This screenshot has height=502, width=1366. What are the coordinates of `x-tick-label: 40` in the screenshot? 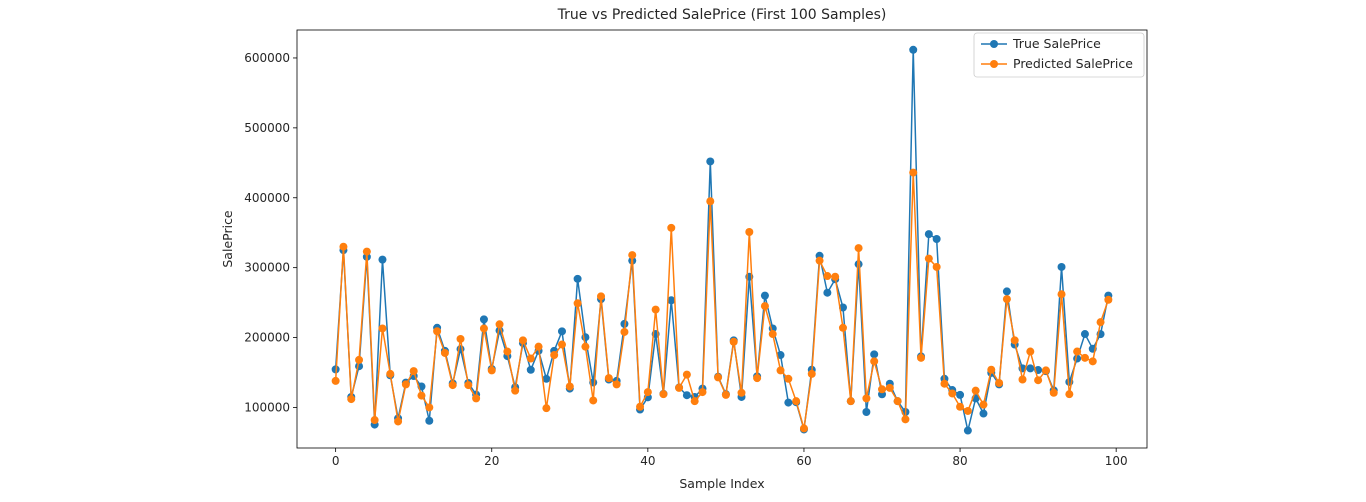 It's located at (647, 461).